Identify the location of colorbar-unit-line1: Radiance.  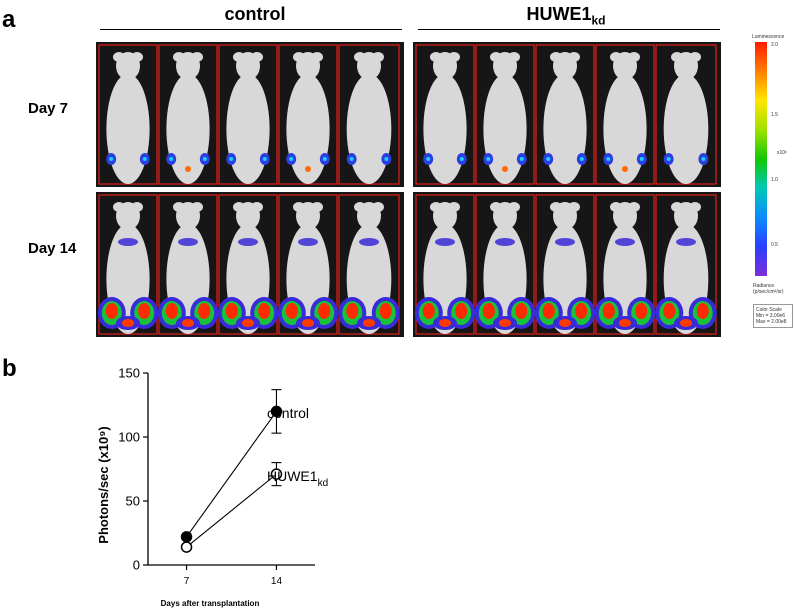
(764, 286).